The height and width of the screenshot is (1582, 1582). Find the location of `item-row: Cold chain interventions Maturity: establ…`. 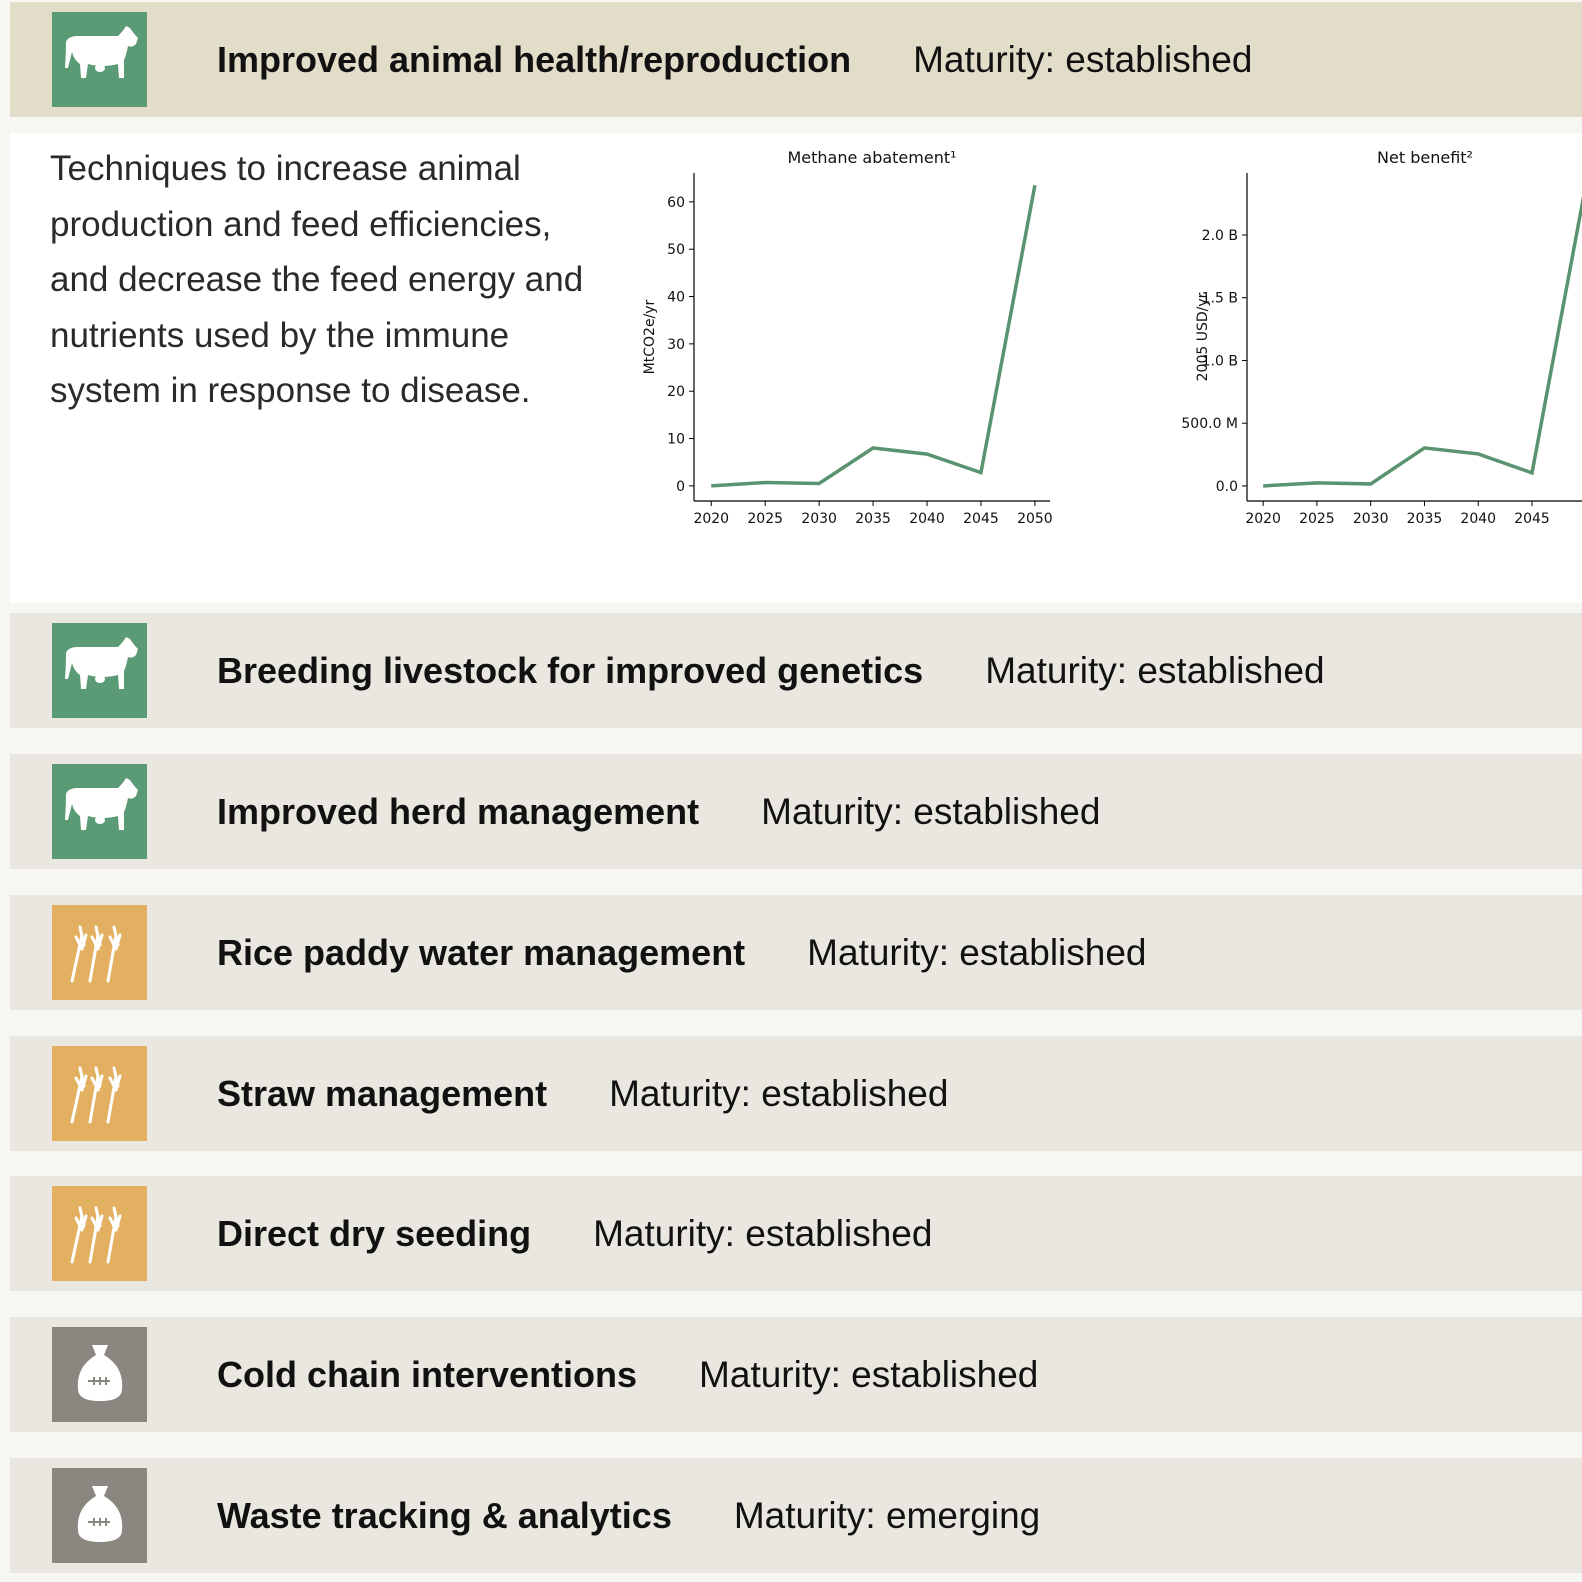

item-row: Cold chain interventions Maturity: establ… is located at coordinates (796, 1374).